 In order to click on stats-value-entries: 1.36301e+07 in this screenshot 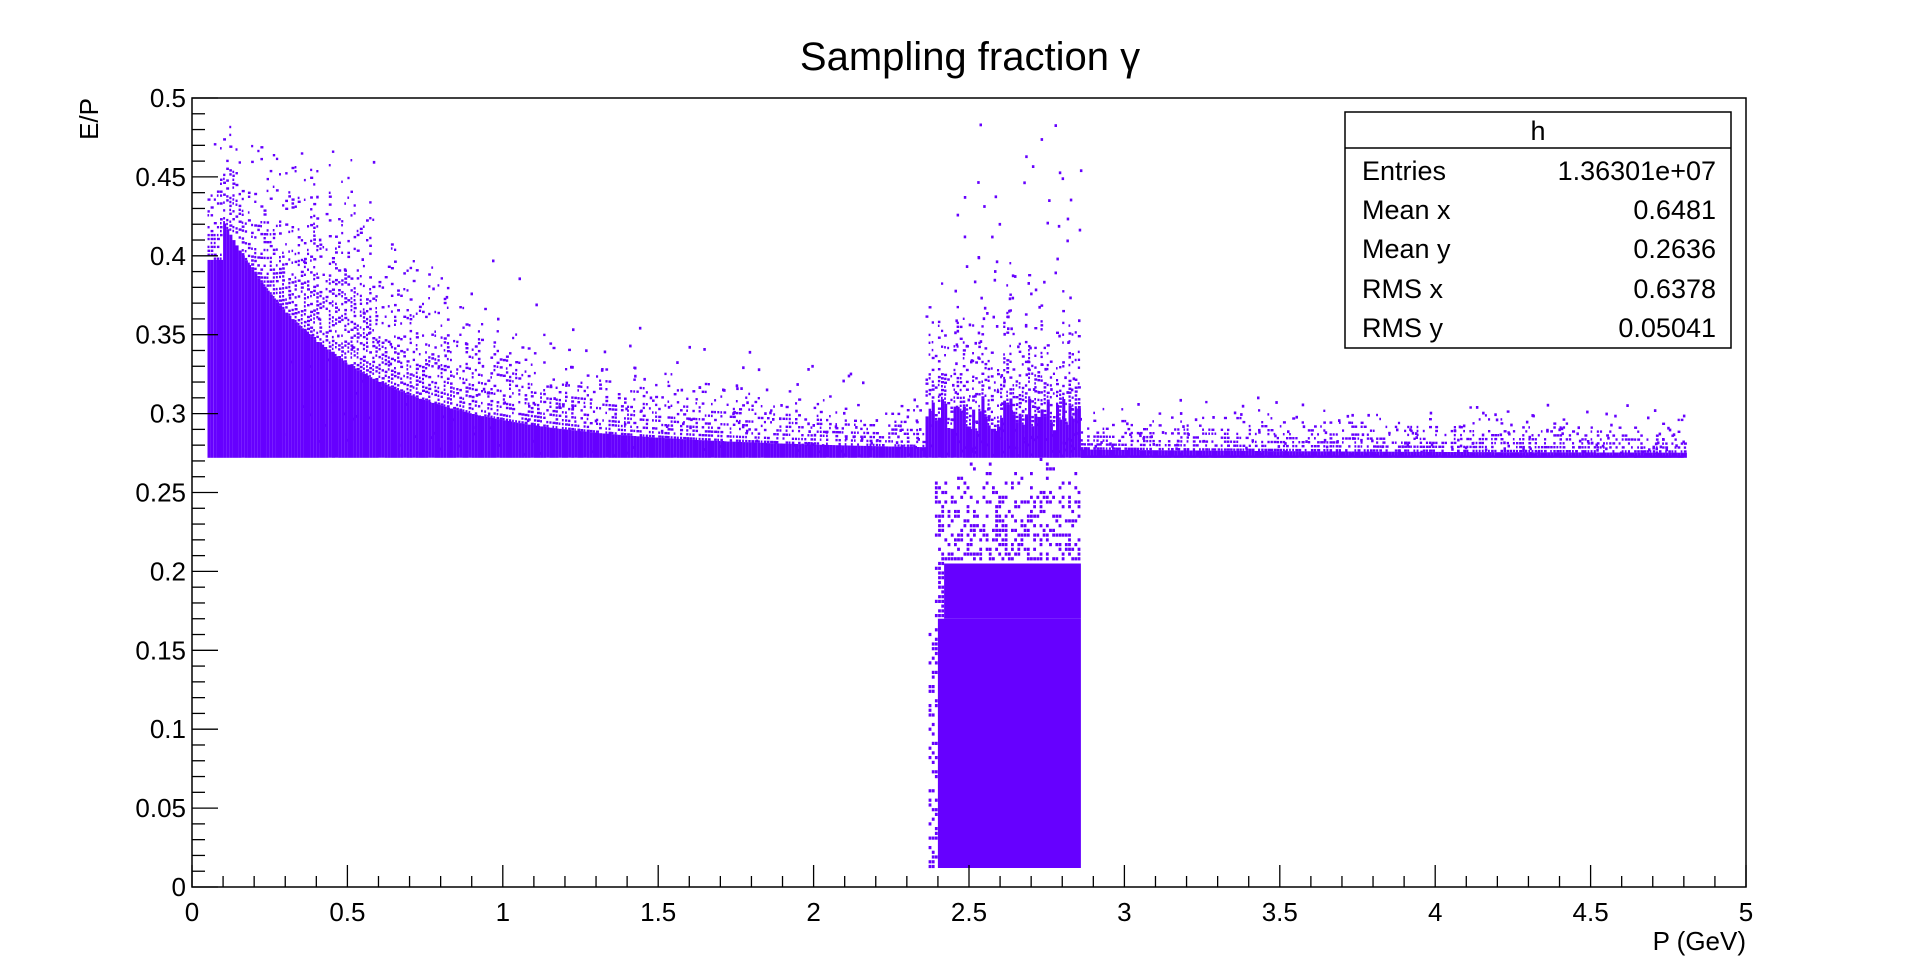, I will do `click(1637, 171)`.